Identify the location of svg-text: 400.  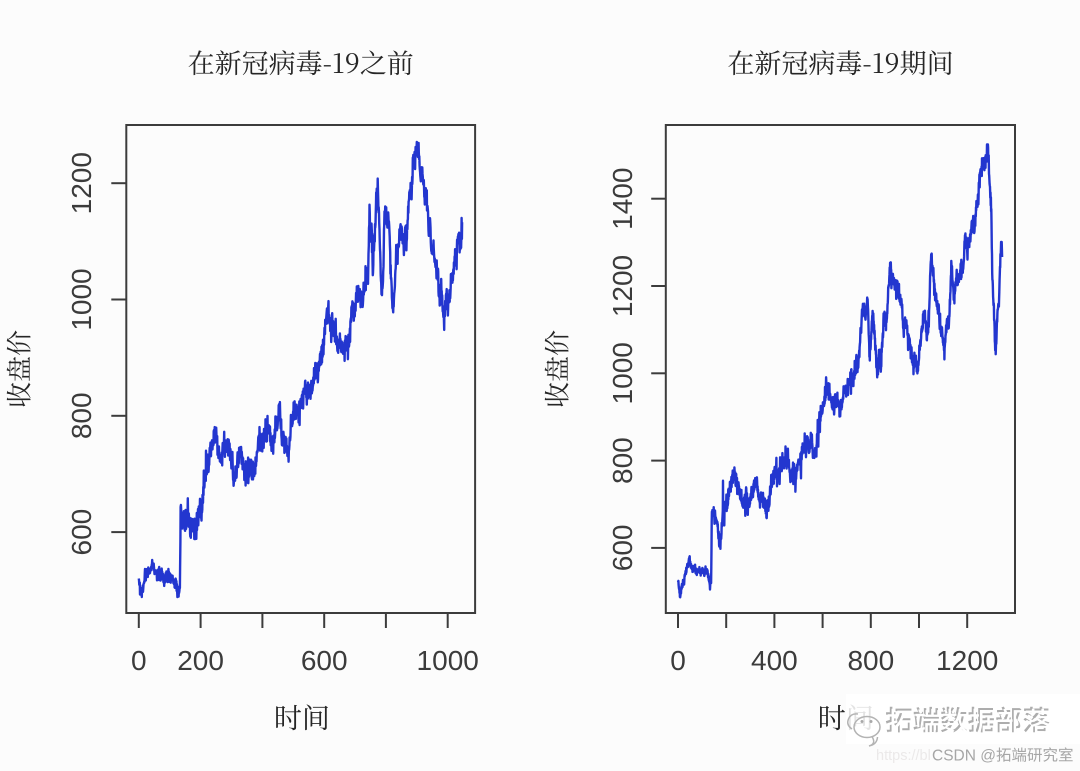
(774, 660).